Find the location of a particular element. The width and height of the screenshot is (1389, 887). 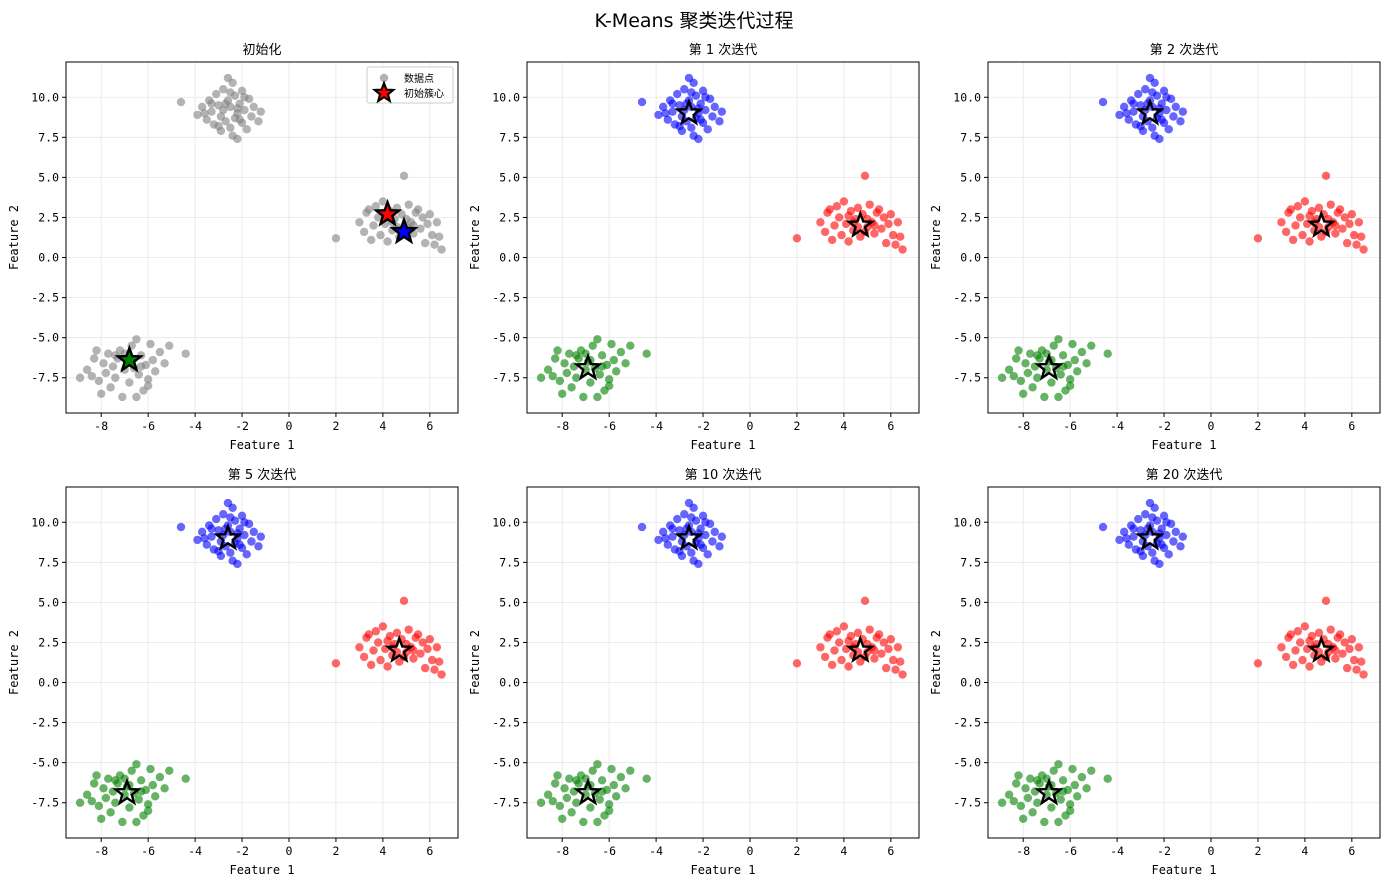

x-tick-label: -8 is located at coordinates (562, 851).